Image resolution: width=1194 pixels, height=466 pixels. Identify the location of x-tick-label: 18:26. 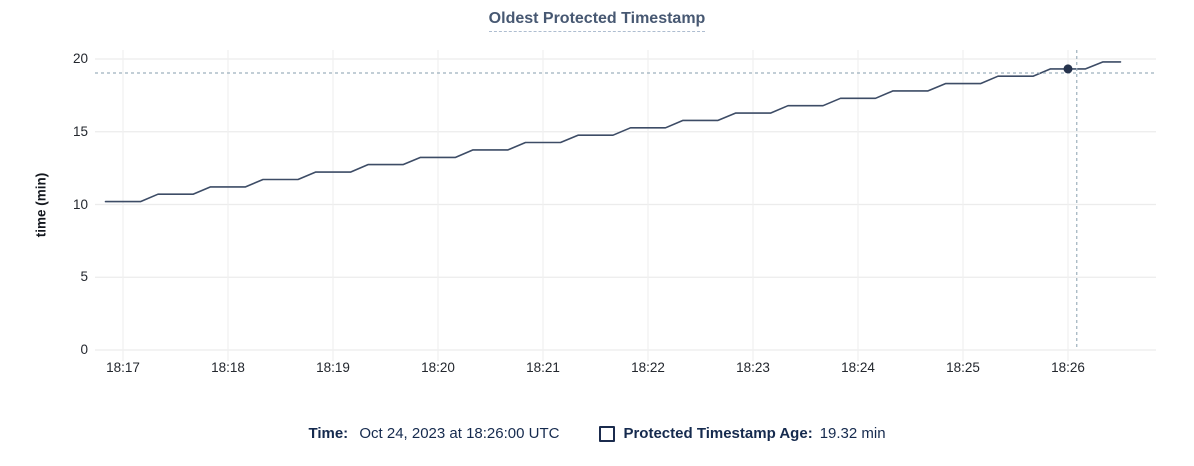
(1068, 367).